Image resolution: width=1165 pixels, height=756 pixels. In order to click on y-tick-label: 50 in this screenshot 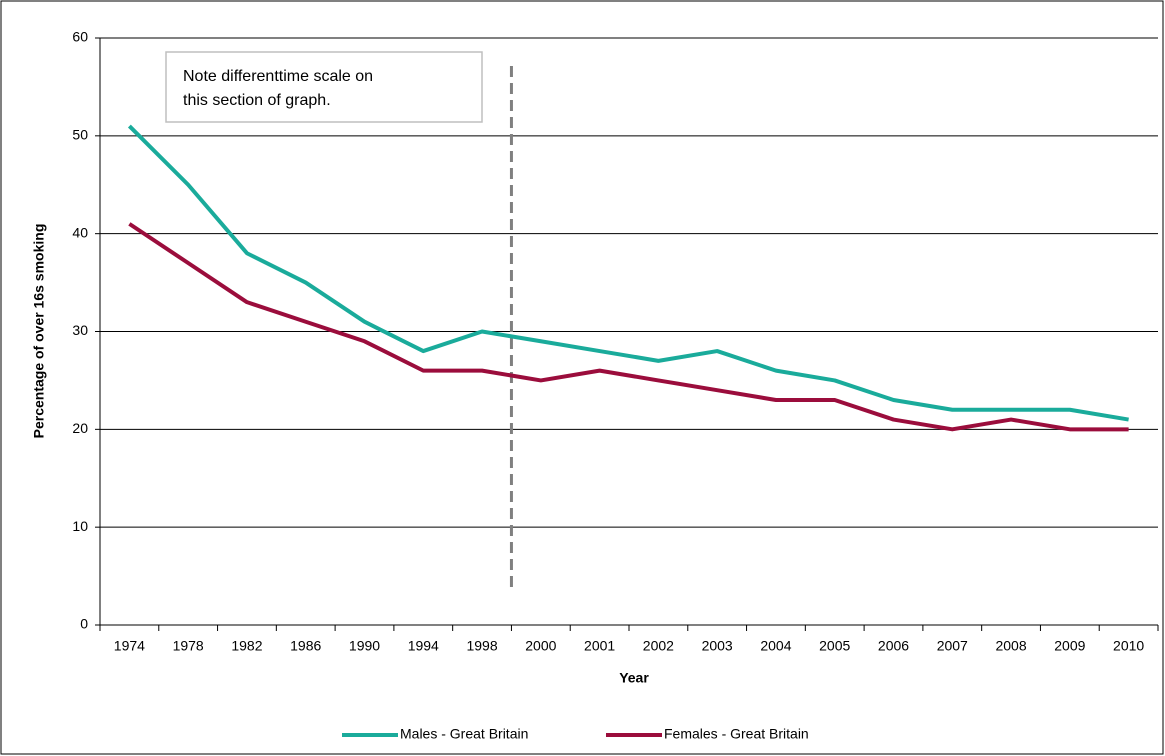, I will do `click(80, 135)`.